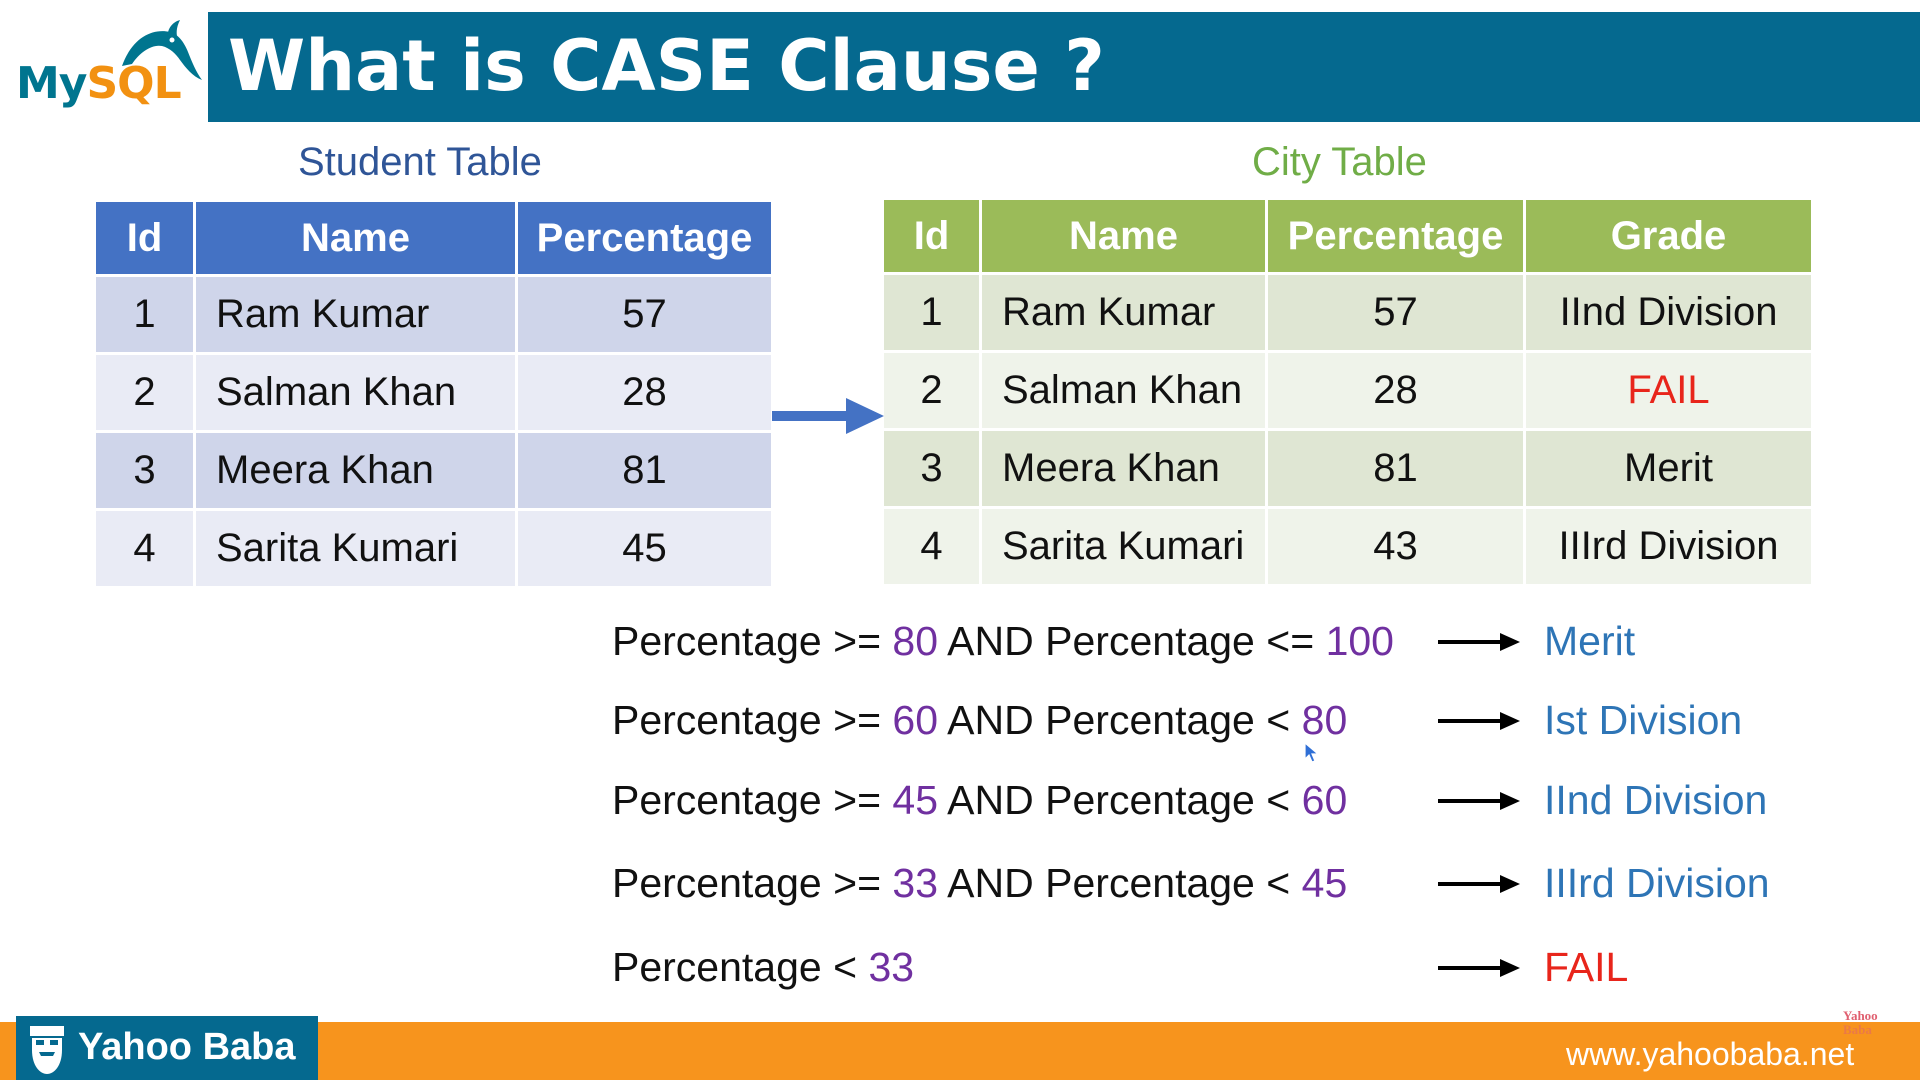 The height and width of the screenshot is (1080, 1920). I want to click on bearded-face-icon, so click(47, 1050).